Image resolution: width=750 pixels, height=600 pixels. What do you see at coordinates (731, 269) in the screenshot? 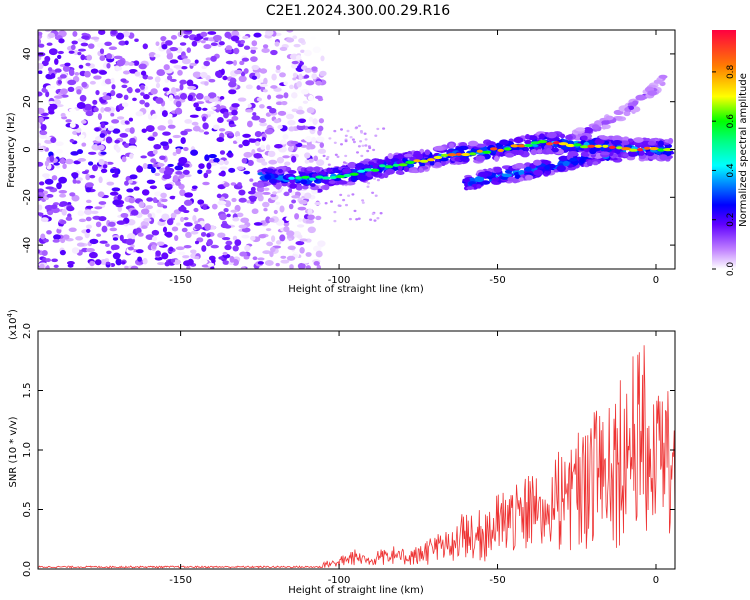
I see `colorbar-tick-label: 0.0` at bounding box center [731, 269].